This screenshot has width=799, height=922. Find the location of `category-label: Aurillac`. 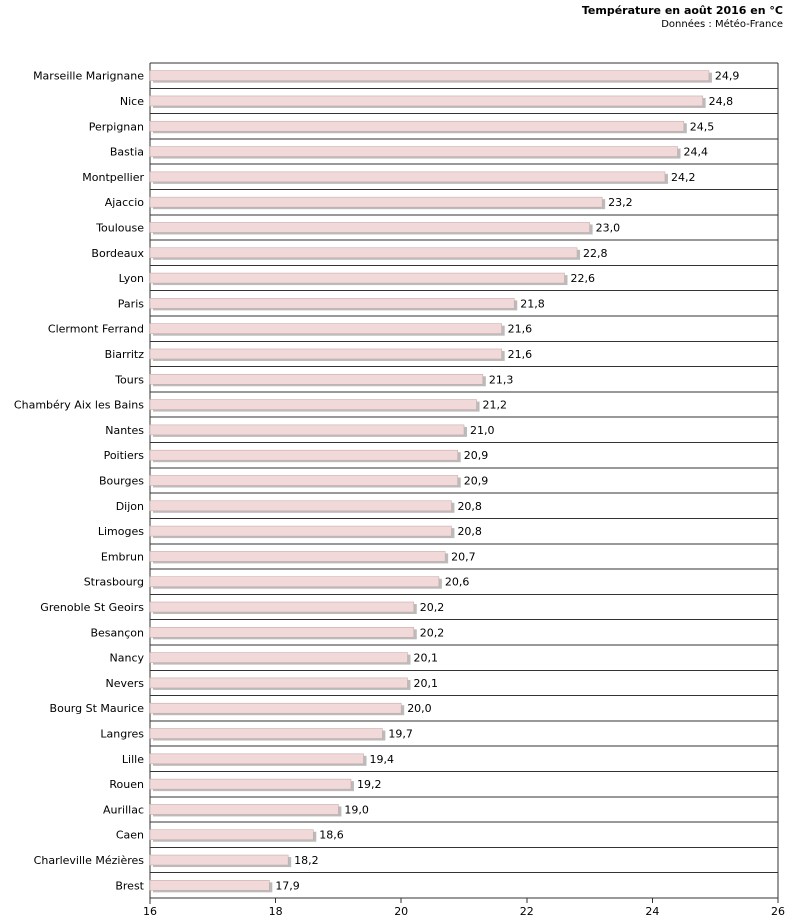

category-label: Aurillac is located at coordinates (123, 809).